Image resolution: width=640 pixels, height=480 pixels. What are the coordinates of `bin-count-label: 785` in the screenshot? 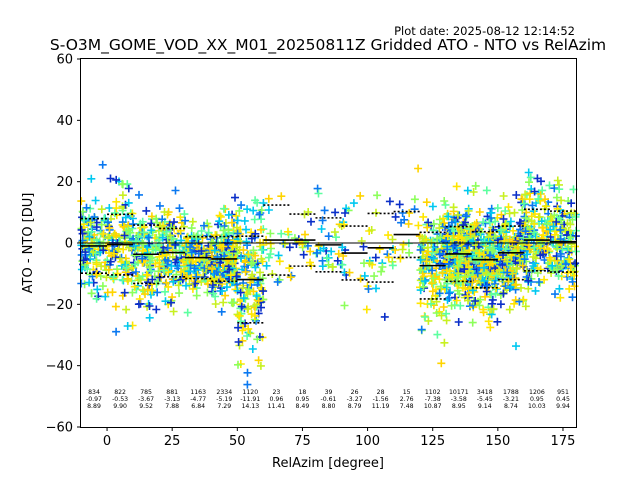 It's located at (146, 392).